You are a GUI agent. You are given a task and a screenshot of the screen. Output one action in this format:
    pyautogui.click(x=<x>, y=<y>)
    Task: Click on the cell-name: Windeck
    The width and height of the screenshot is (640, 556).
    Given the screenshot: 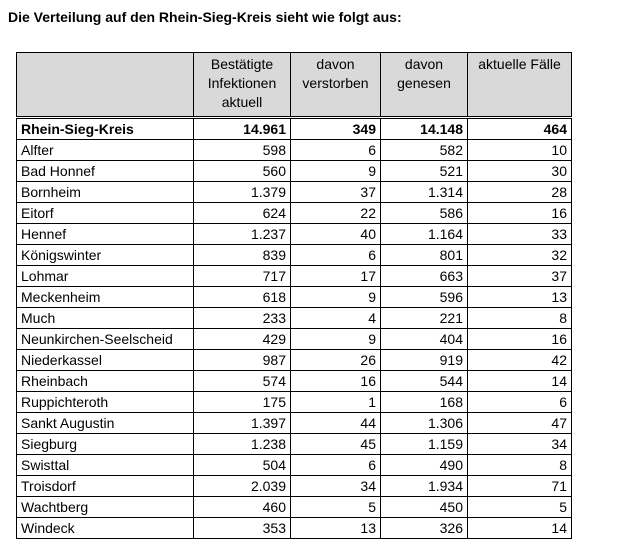 What is the action you would take?
    pyautogui.click(x=105, y=528)
    